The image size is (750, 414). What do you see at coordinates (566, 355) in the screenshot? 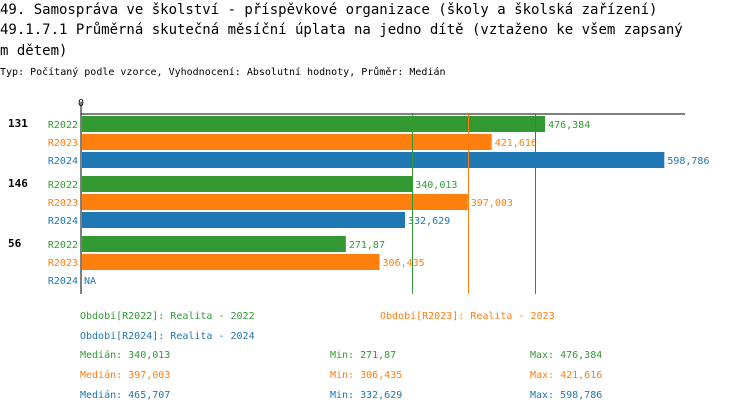
I see `stat-max-r2022: Max: 476,384` at bounding box center [566, 355].